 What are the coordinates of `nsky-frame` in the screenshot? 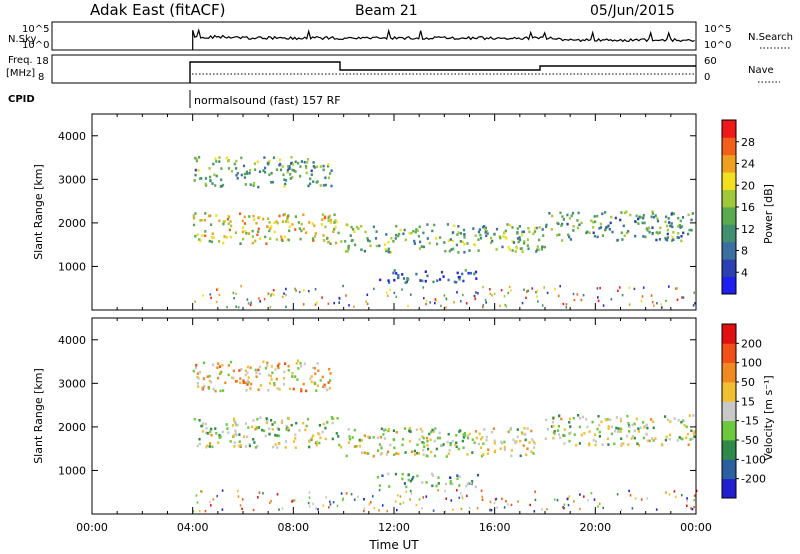 It's located at (374, 36).